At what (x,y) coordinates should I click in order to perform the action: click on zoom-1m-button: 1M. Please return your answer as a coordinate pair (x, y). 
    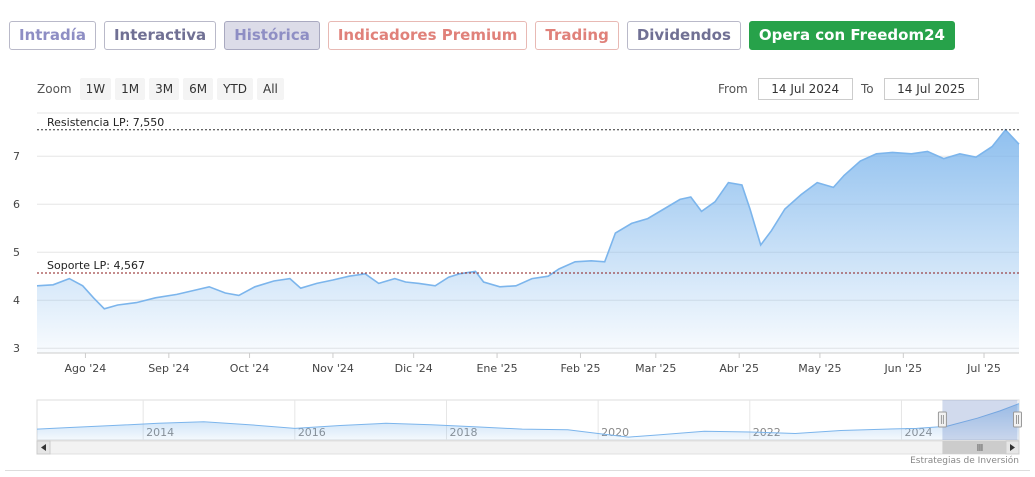
    Looking at the image, I should click on (130, 89).